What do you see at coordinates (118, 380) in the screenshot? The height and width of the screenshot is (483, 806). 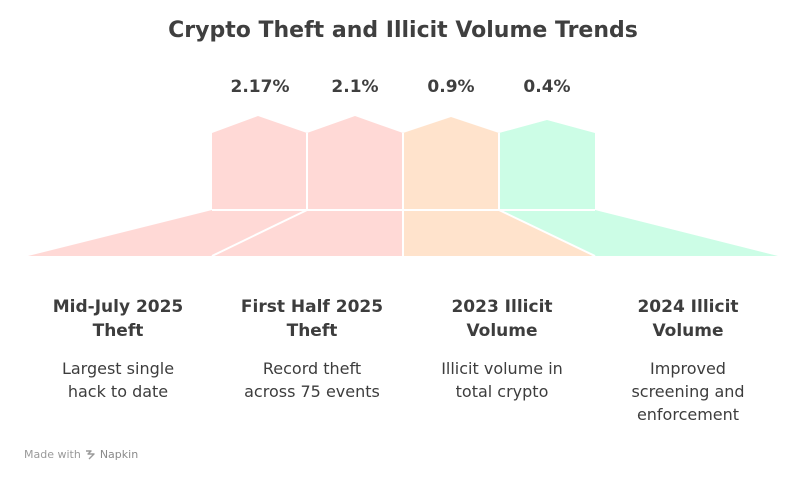 I see `item-description: Largest single hack to date` at bounding box center [118, 380].